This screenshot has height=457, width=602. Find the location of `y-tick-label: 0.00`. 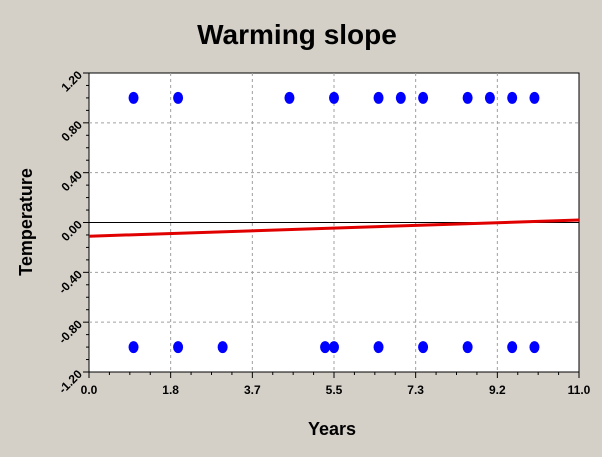

y-tick-label: 0.00 is located at coordinates (72, 230).